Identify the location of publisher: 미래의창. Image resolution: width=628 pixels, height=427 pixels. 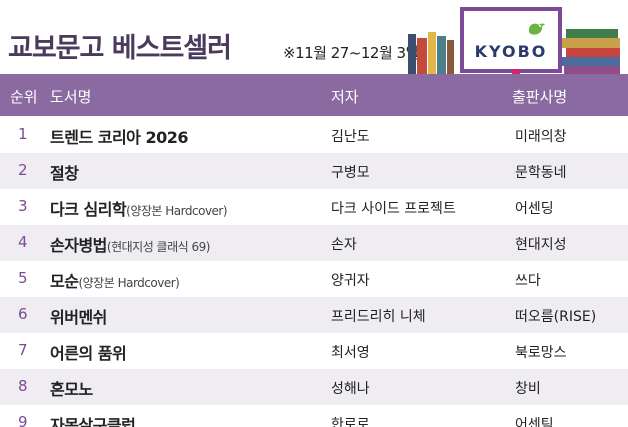
(541, 137).